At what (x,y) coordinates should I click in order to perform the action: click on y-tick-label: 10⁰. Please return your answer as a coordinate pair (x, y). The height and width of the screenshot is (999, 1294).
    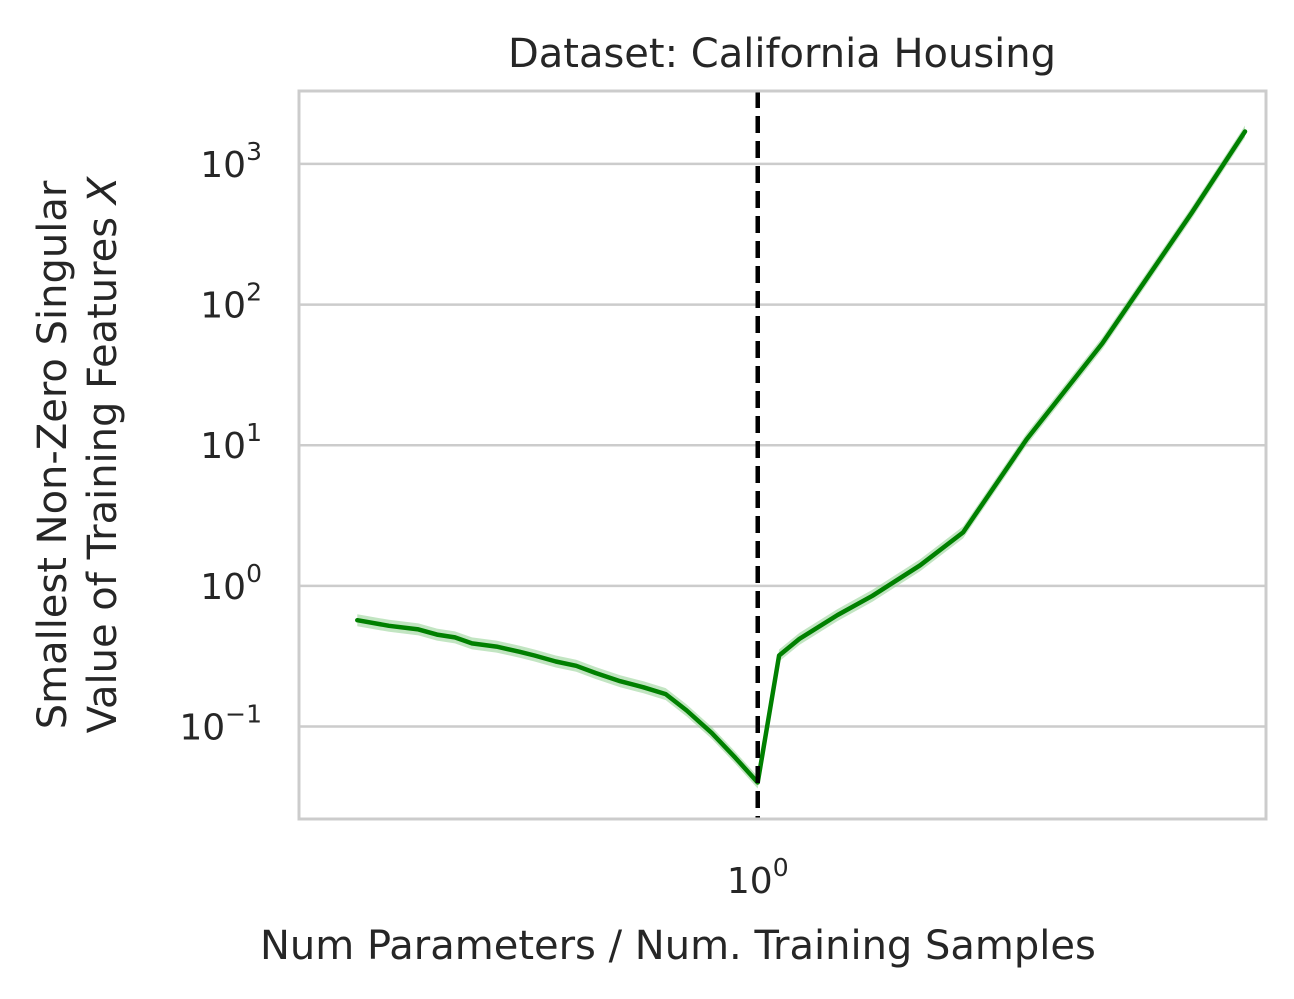
    Looking at the image, I should click on (231, 583).